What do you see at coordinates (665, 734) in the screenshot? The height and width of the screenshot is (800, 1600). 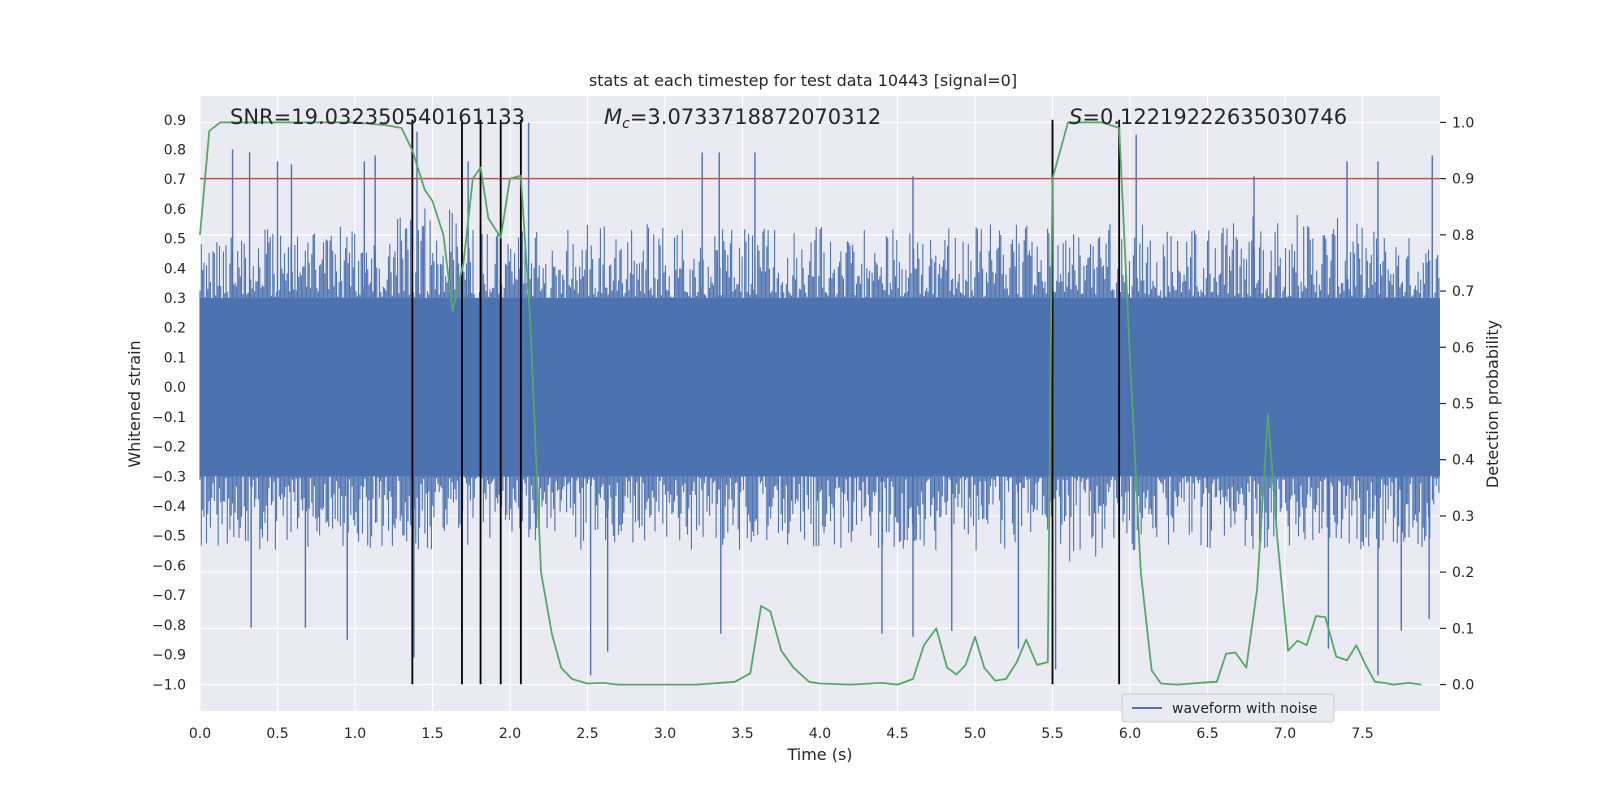 I see `x-tick-label: 3.0` at bounding box center [665, 734].